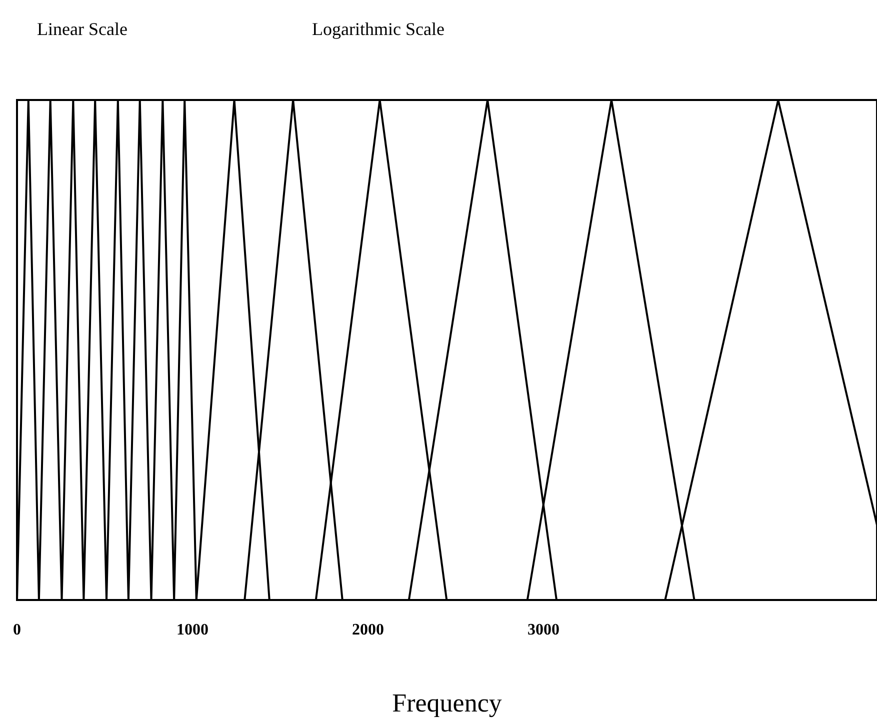  Describe the element at coordinates (192, 630) in the screenshot. I see `x-tick-label: 1000` at that location.